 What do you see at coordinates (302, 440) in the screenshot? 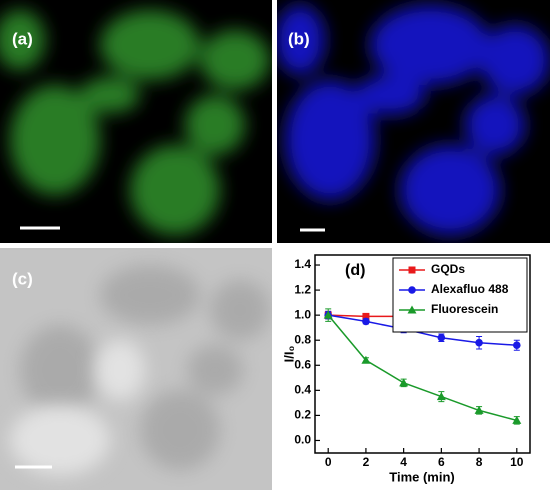
I see `y-tick-label: 0.0` at bounding box center [302, 440].